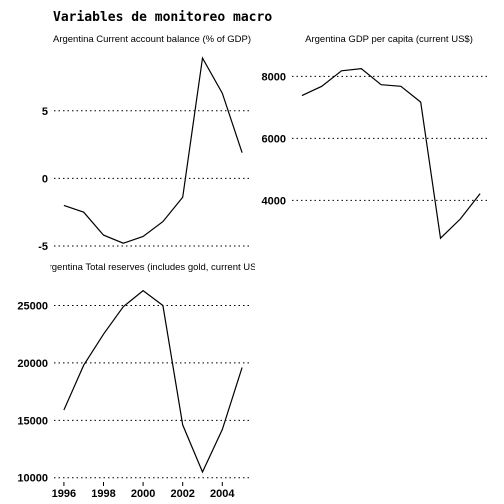  What do you see at coordinates (32, 307) in the screenshot?
I see `y-tick-label: 25000` at bounding box center [32, 307].